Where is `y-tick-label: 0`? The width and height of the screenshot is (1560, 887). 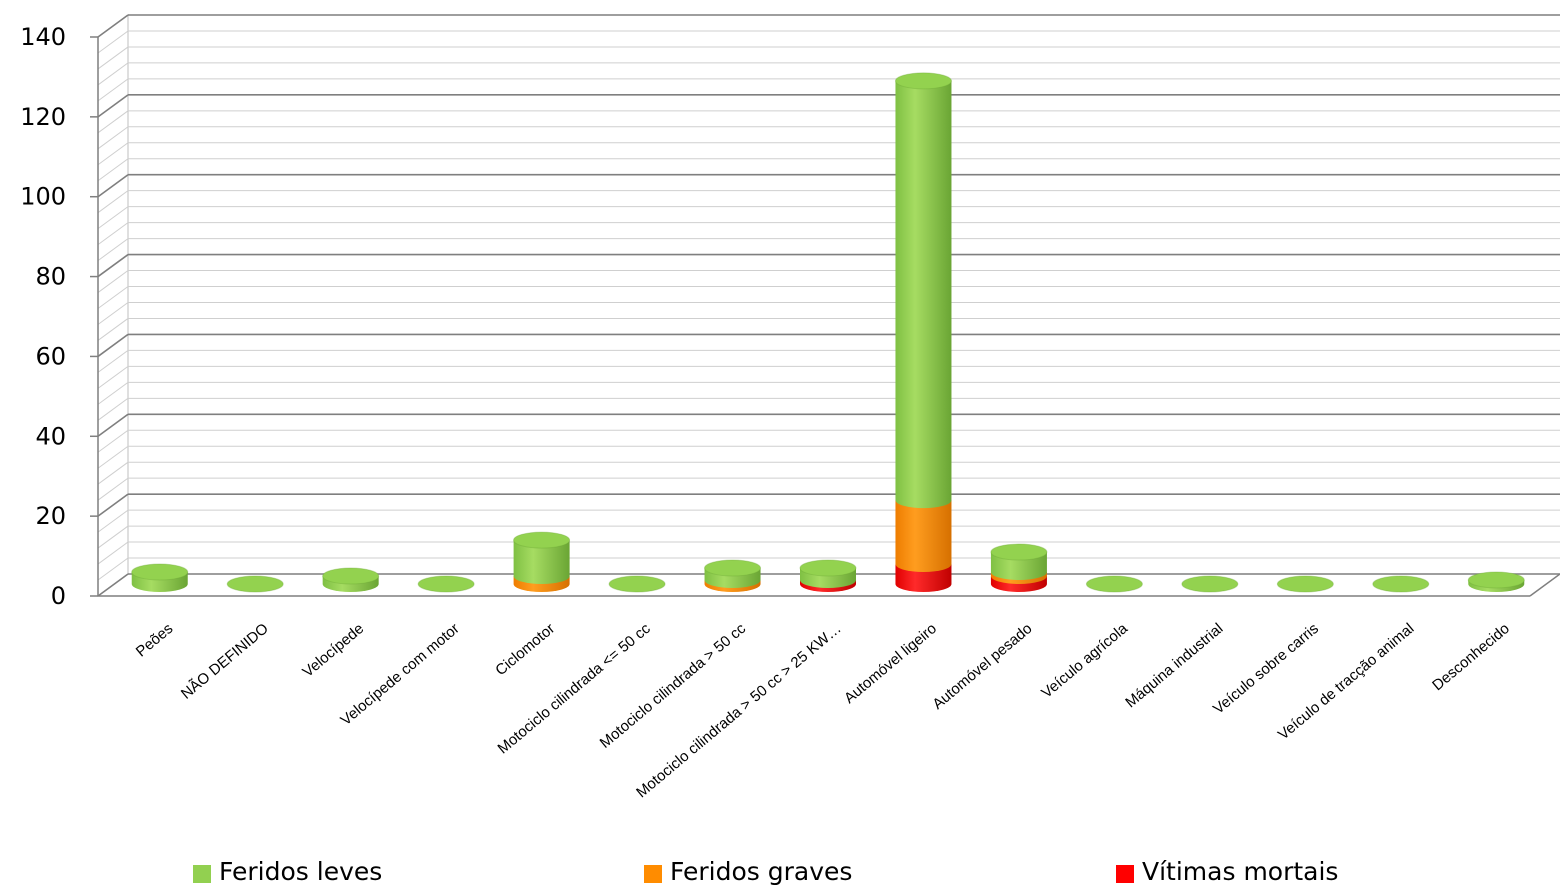 y-tick-label: 0 is located at coordinates (58, 596).